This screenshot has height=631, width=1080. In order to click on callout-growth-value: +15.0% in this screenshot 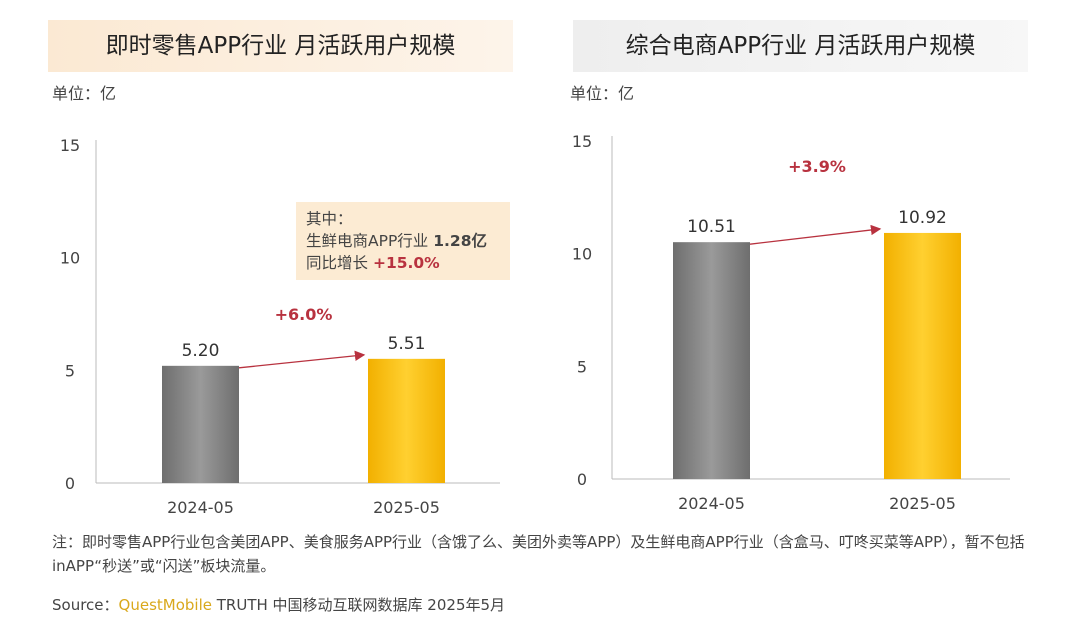, I will do `click(406, 263)`.